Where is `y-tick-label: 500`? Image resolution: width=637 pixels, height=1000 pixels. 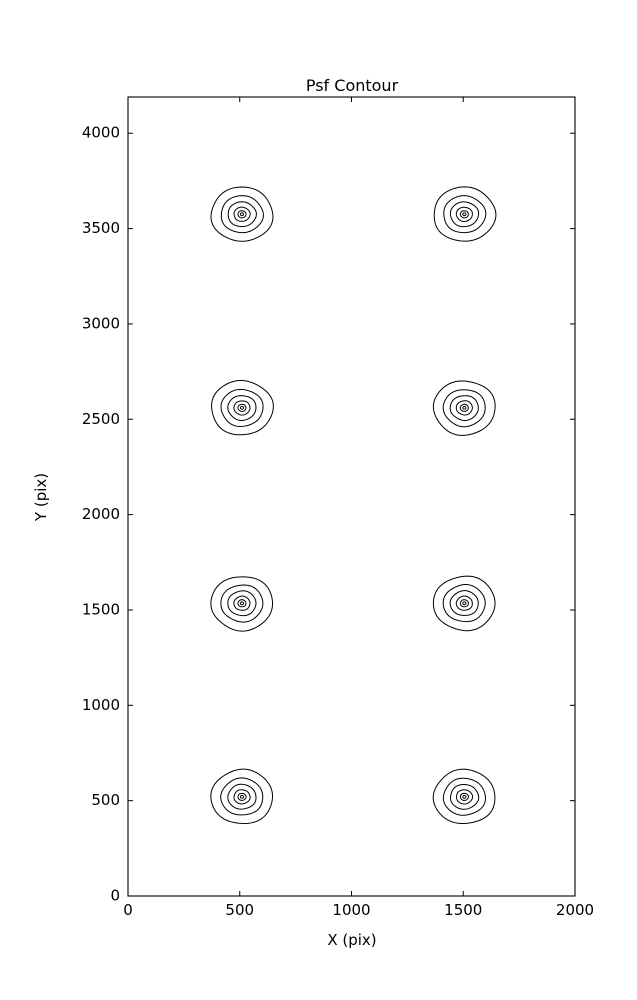
y-tick-label: 500 is located at coordinates (105, 800).